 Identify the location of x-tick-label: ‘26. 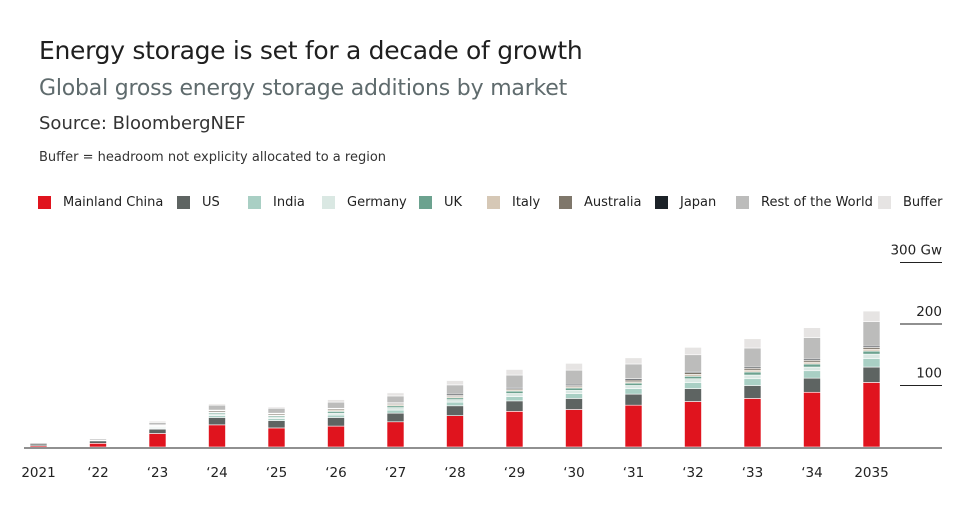
(335, 473).